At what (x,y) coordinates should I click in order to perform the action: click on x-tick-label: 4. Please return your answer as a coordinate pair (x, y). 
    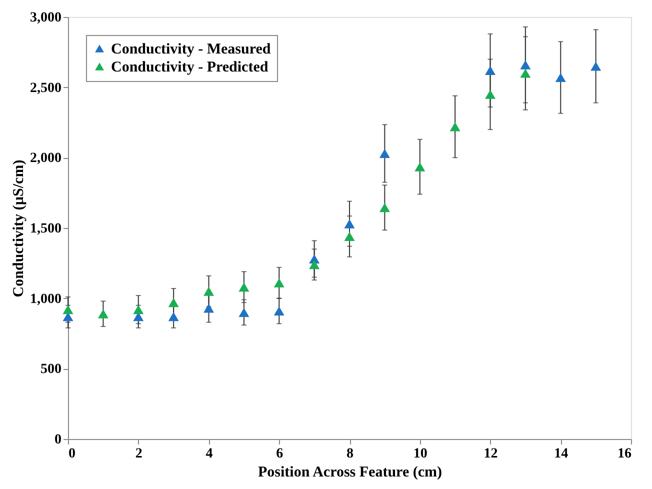
    Looking at the image, I should click on (209, 454).